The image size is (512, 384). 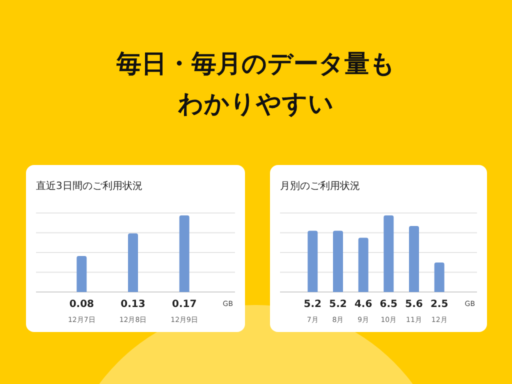 I want to click on chart-title: 直近3日間のご利用状況, so click(x=89, y=186).